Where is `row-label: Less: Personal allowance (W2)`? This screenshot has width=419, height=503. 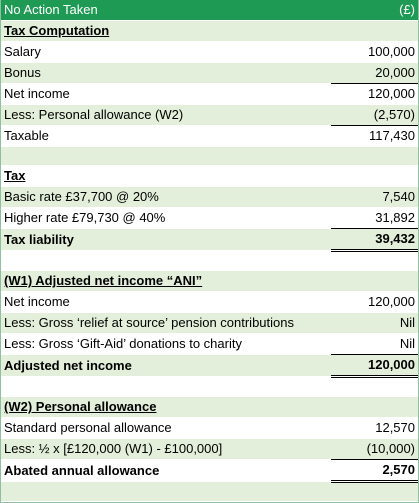 row-label: Less: Personal allowance (W2) is located at coordinates (166, 115).